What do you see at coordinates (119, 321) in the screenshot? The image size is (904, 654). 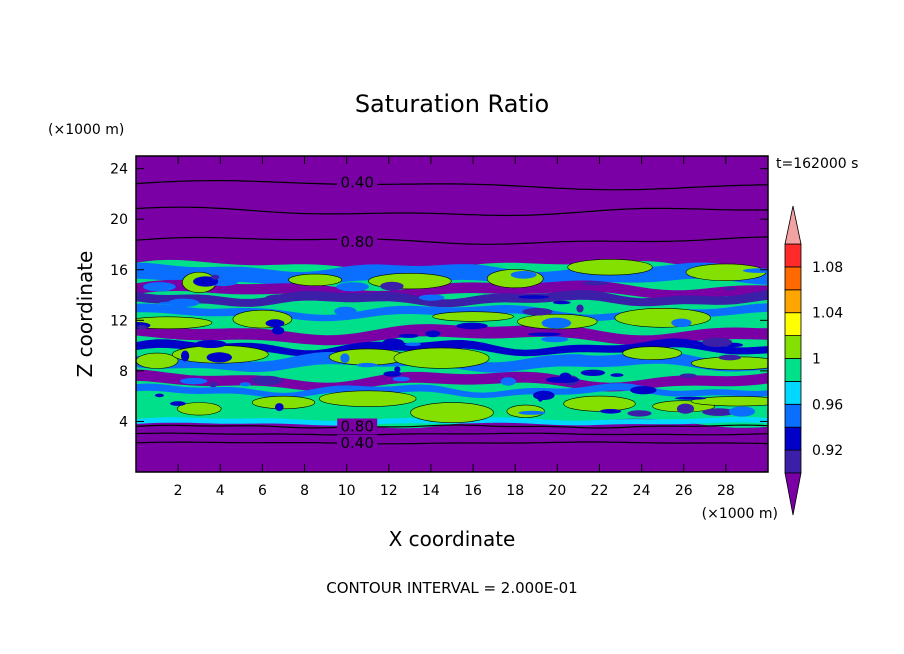 I see `y-tick-label: 12` at bounding box center [119, 321].